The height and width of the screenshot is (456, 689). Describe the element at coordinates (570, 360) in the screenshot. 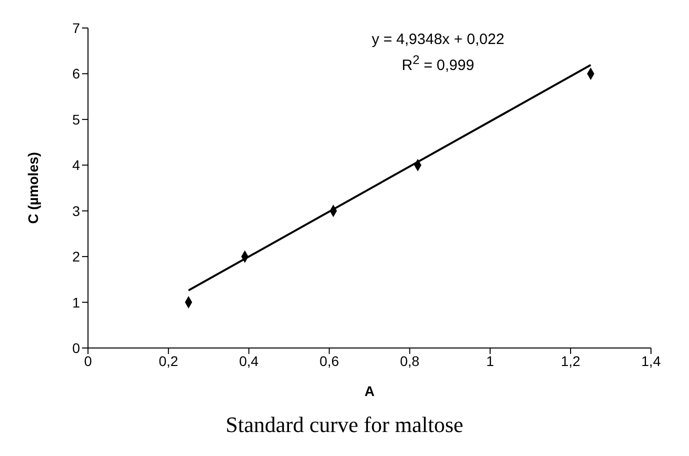

I see `x-tick-label: 1,2` at that location.